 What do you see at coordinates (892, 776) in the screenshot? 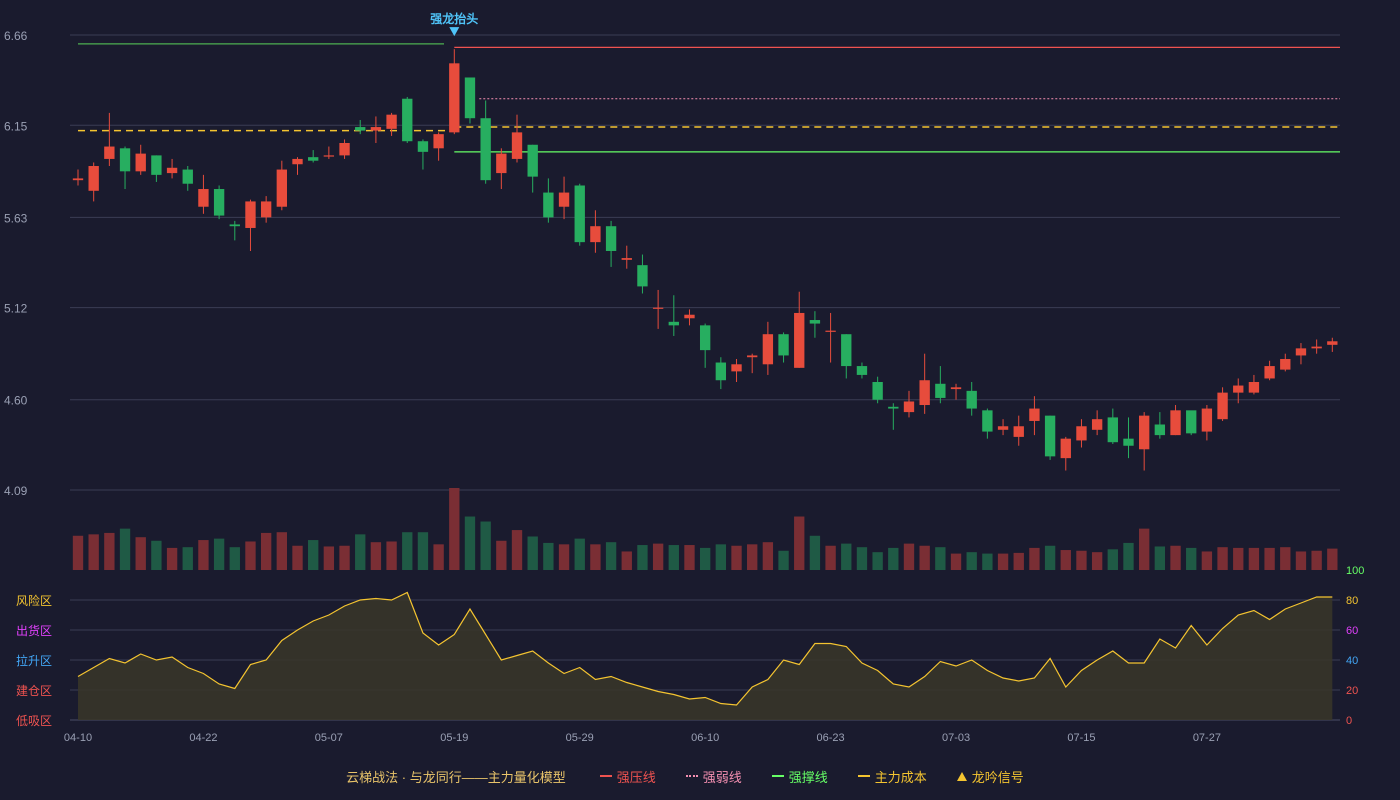
I see `legend-item-main-cost: 主力成本` at bounding box center [892, 776].